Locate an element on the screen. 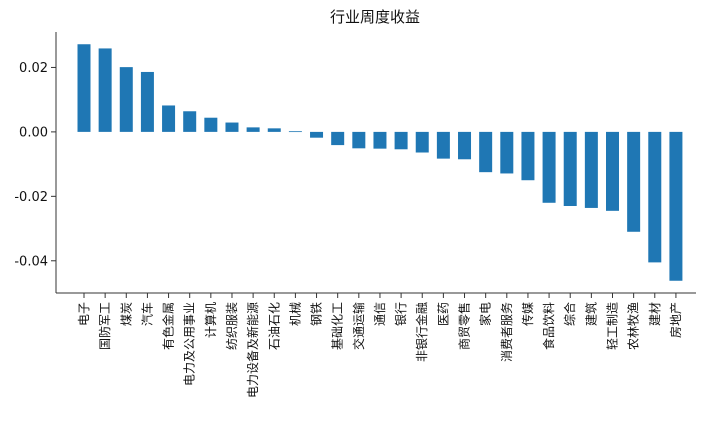 The height and width of the screenshot is (432, 720). x-tick-label: 电子 is located at coordinates (84, 314).